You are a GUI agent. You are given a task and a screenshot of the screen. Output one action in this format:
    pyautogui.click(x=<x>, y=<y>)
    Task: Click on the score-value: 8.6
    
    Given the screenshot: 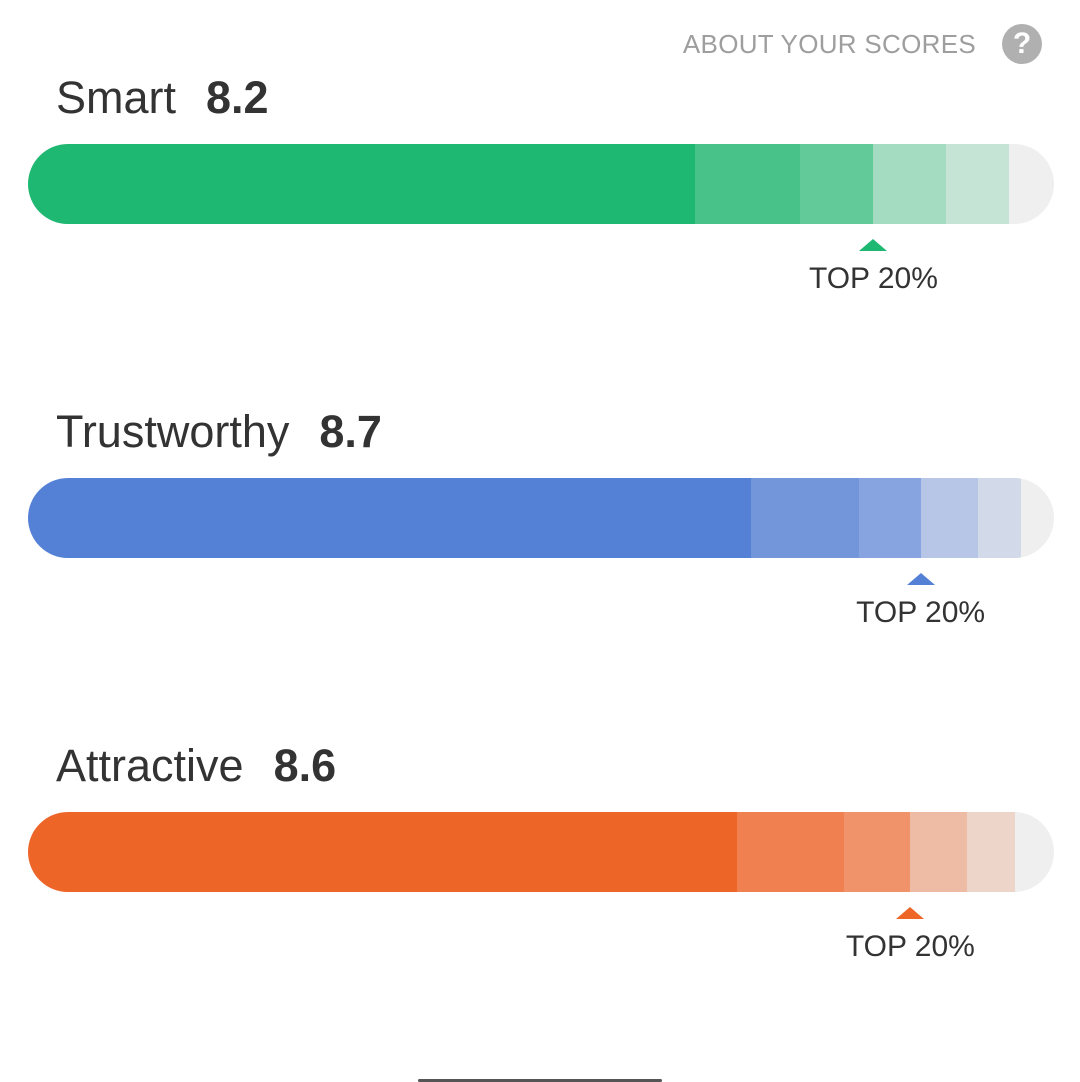 What is the action you would take?
    pyautogui.click(x=305, y=765)
    